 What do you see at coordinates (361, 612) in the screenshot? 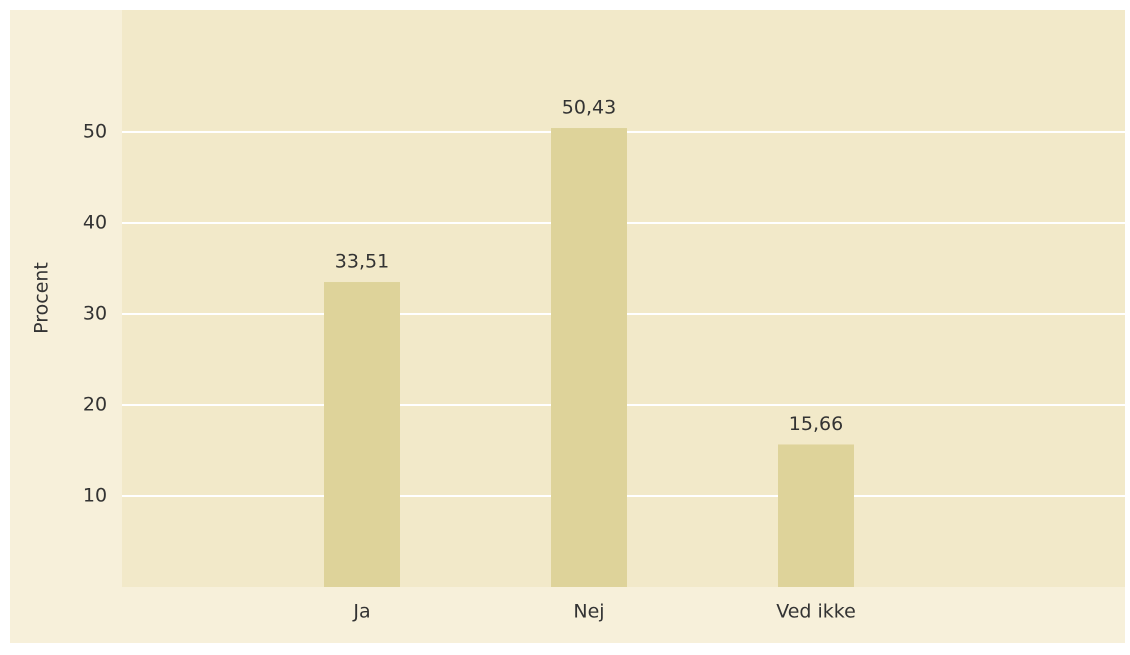
I see `x-tick-label: Ja` at bounding box center [361, 612].